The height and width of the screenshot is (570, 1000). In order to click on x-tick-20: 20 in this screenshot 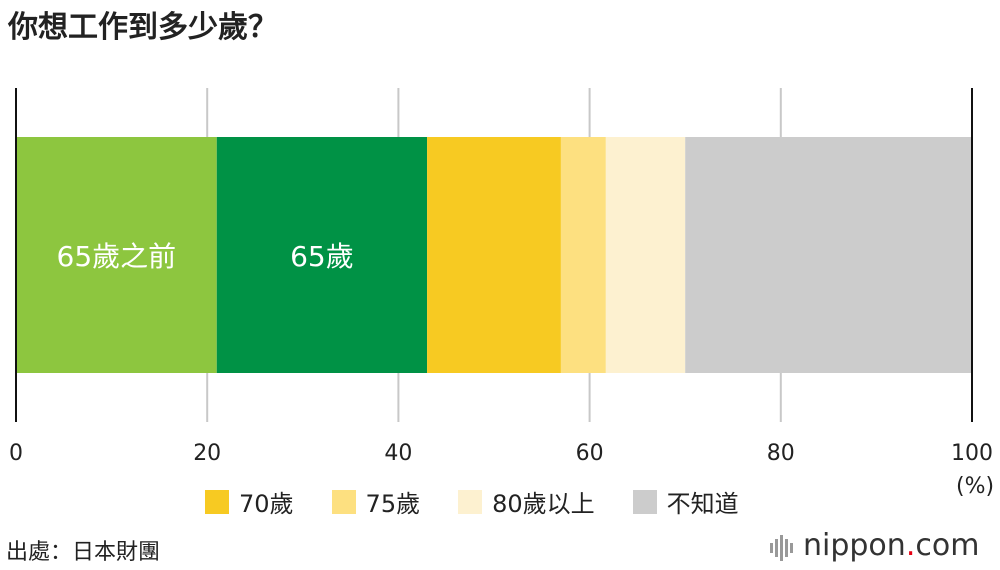, I will do `click(207, 453)`.